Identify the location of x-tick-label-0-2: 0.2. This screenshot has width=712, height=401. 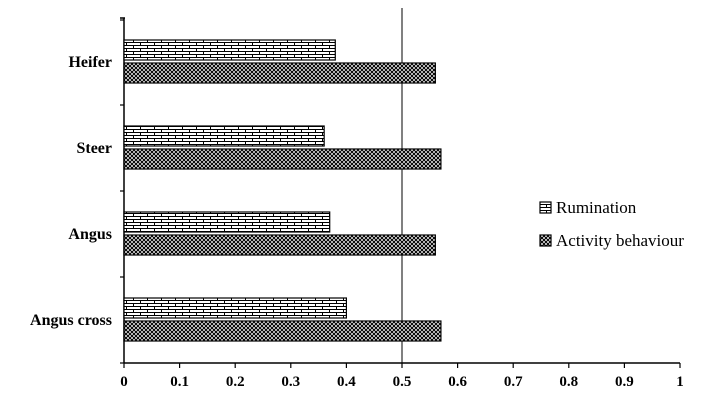
(235, 382).